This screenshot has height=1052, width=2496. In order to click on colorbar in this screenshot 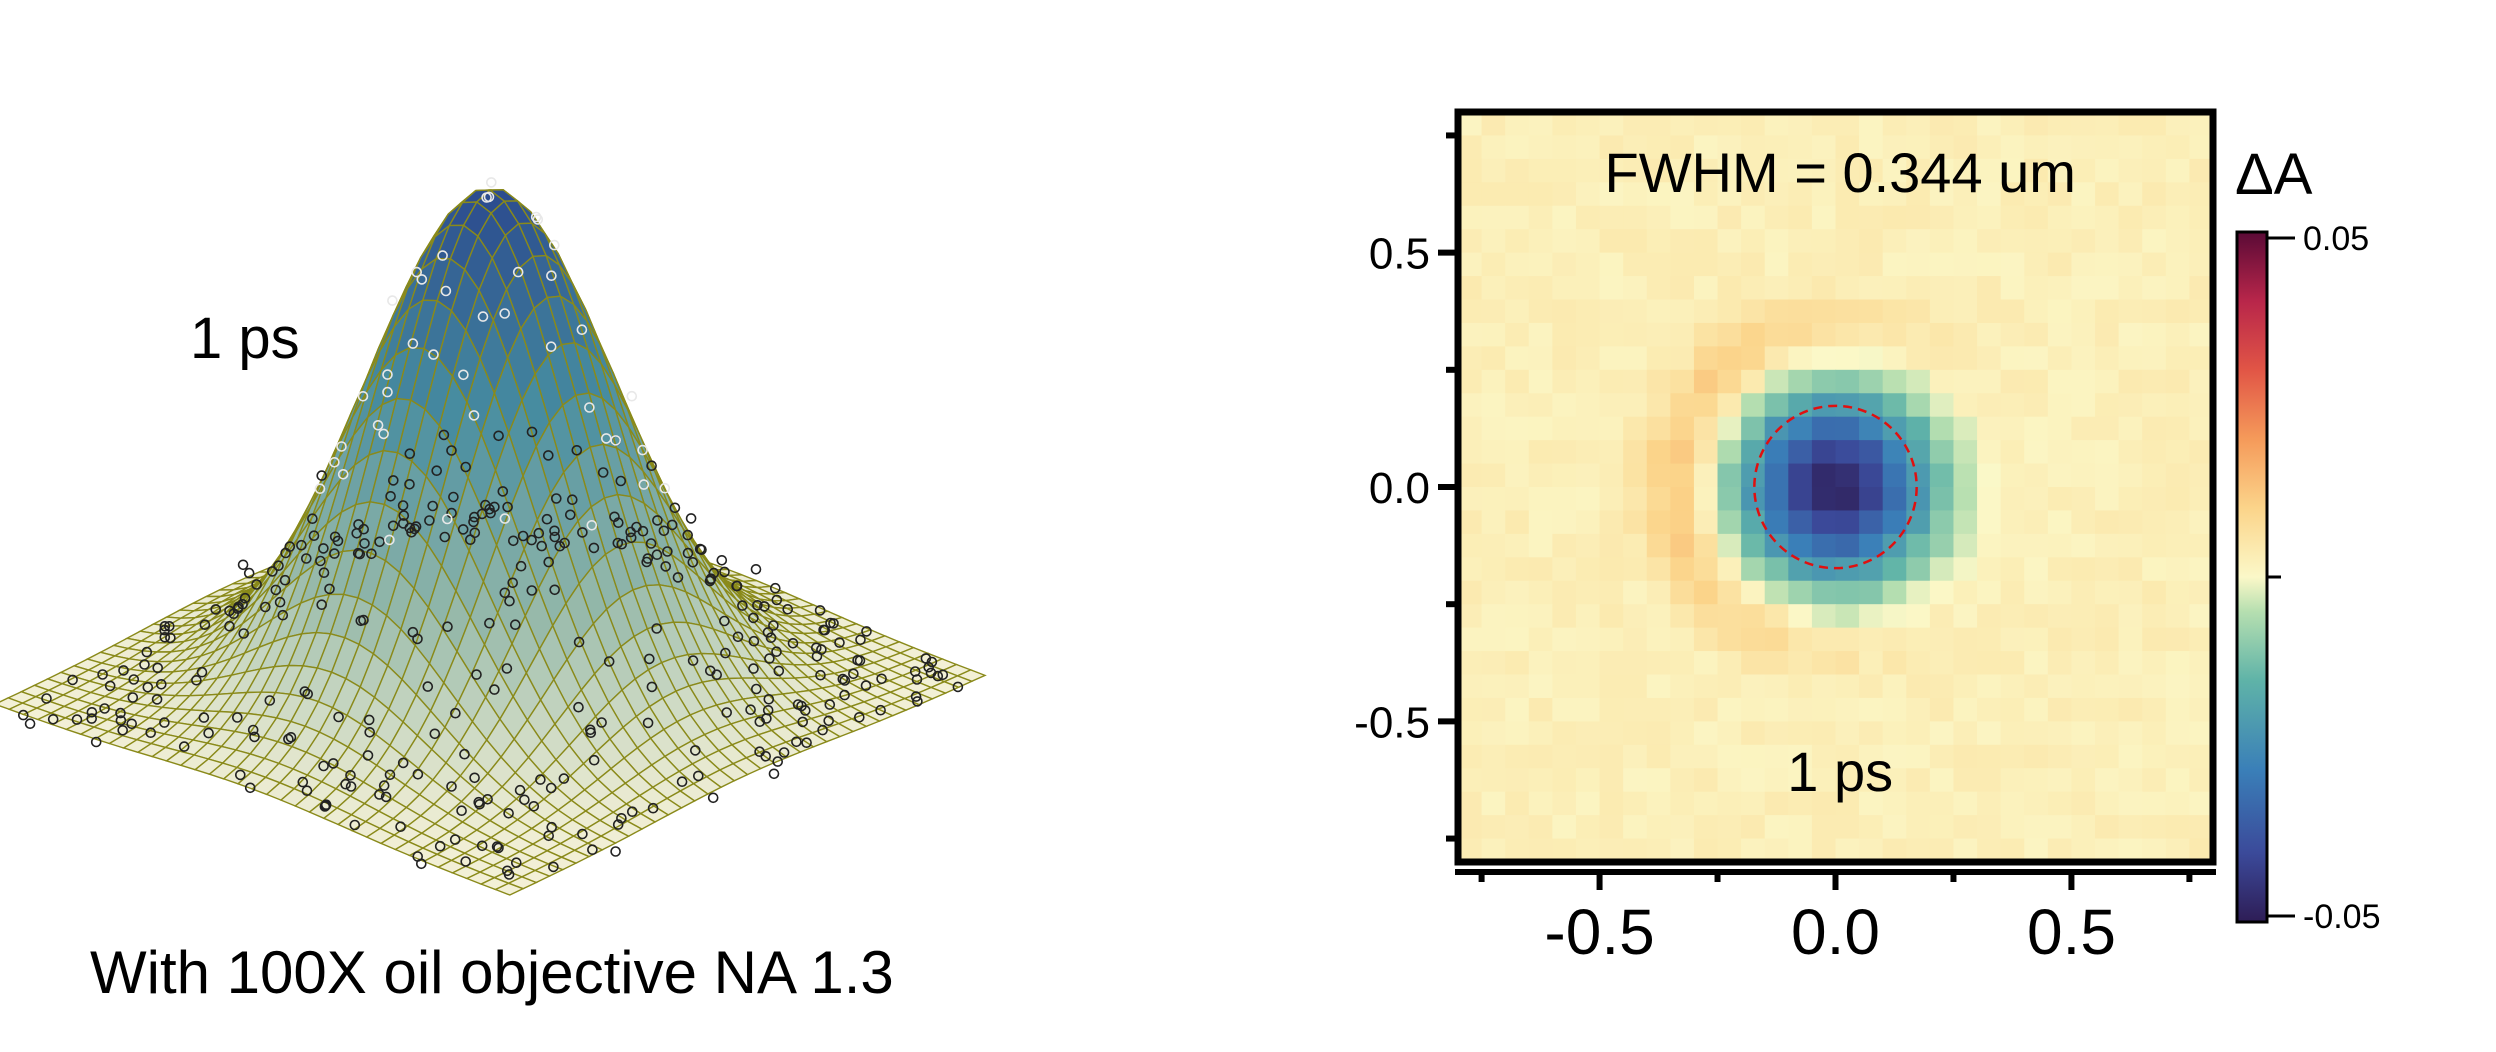, I will do `click(2252, 577)`.